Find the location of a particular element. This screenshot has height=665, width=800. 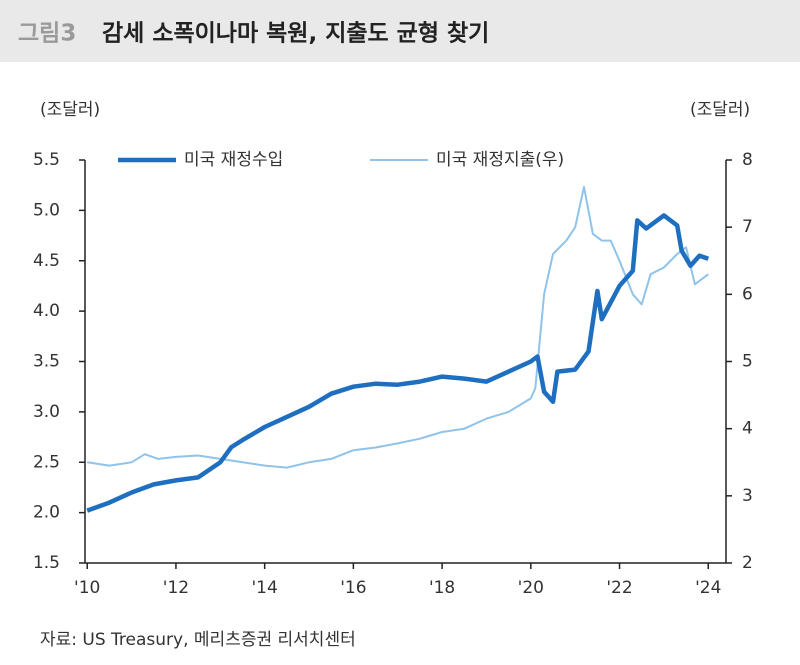

y-axis-label: (조달러) is located at coordinates (70, 110).